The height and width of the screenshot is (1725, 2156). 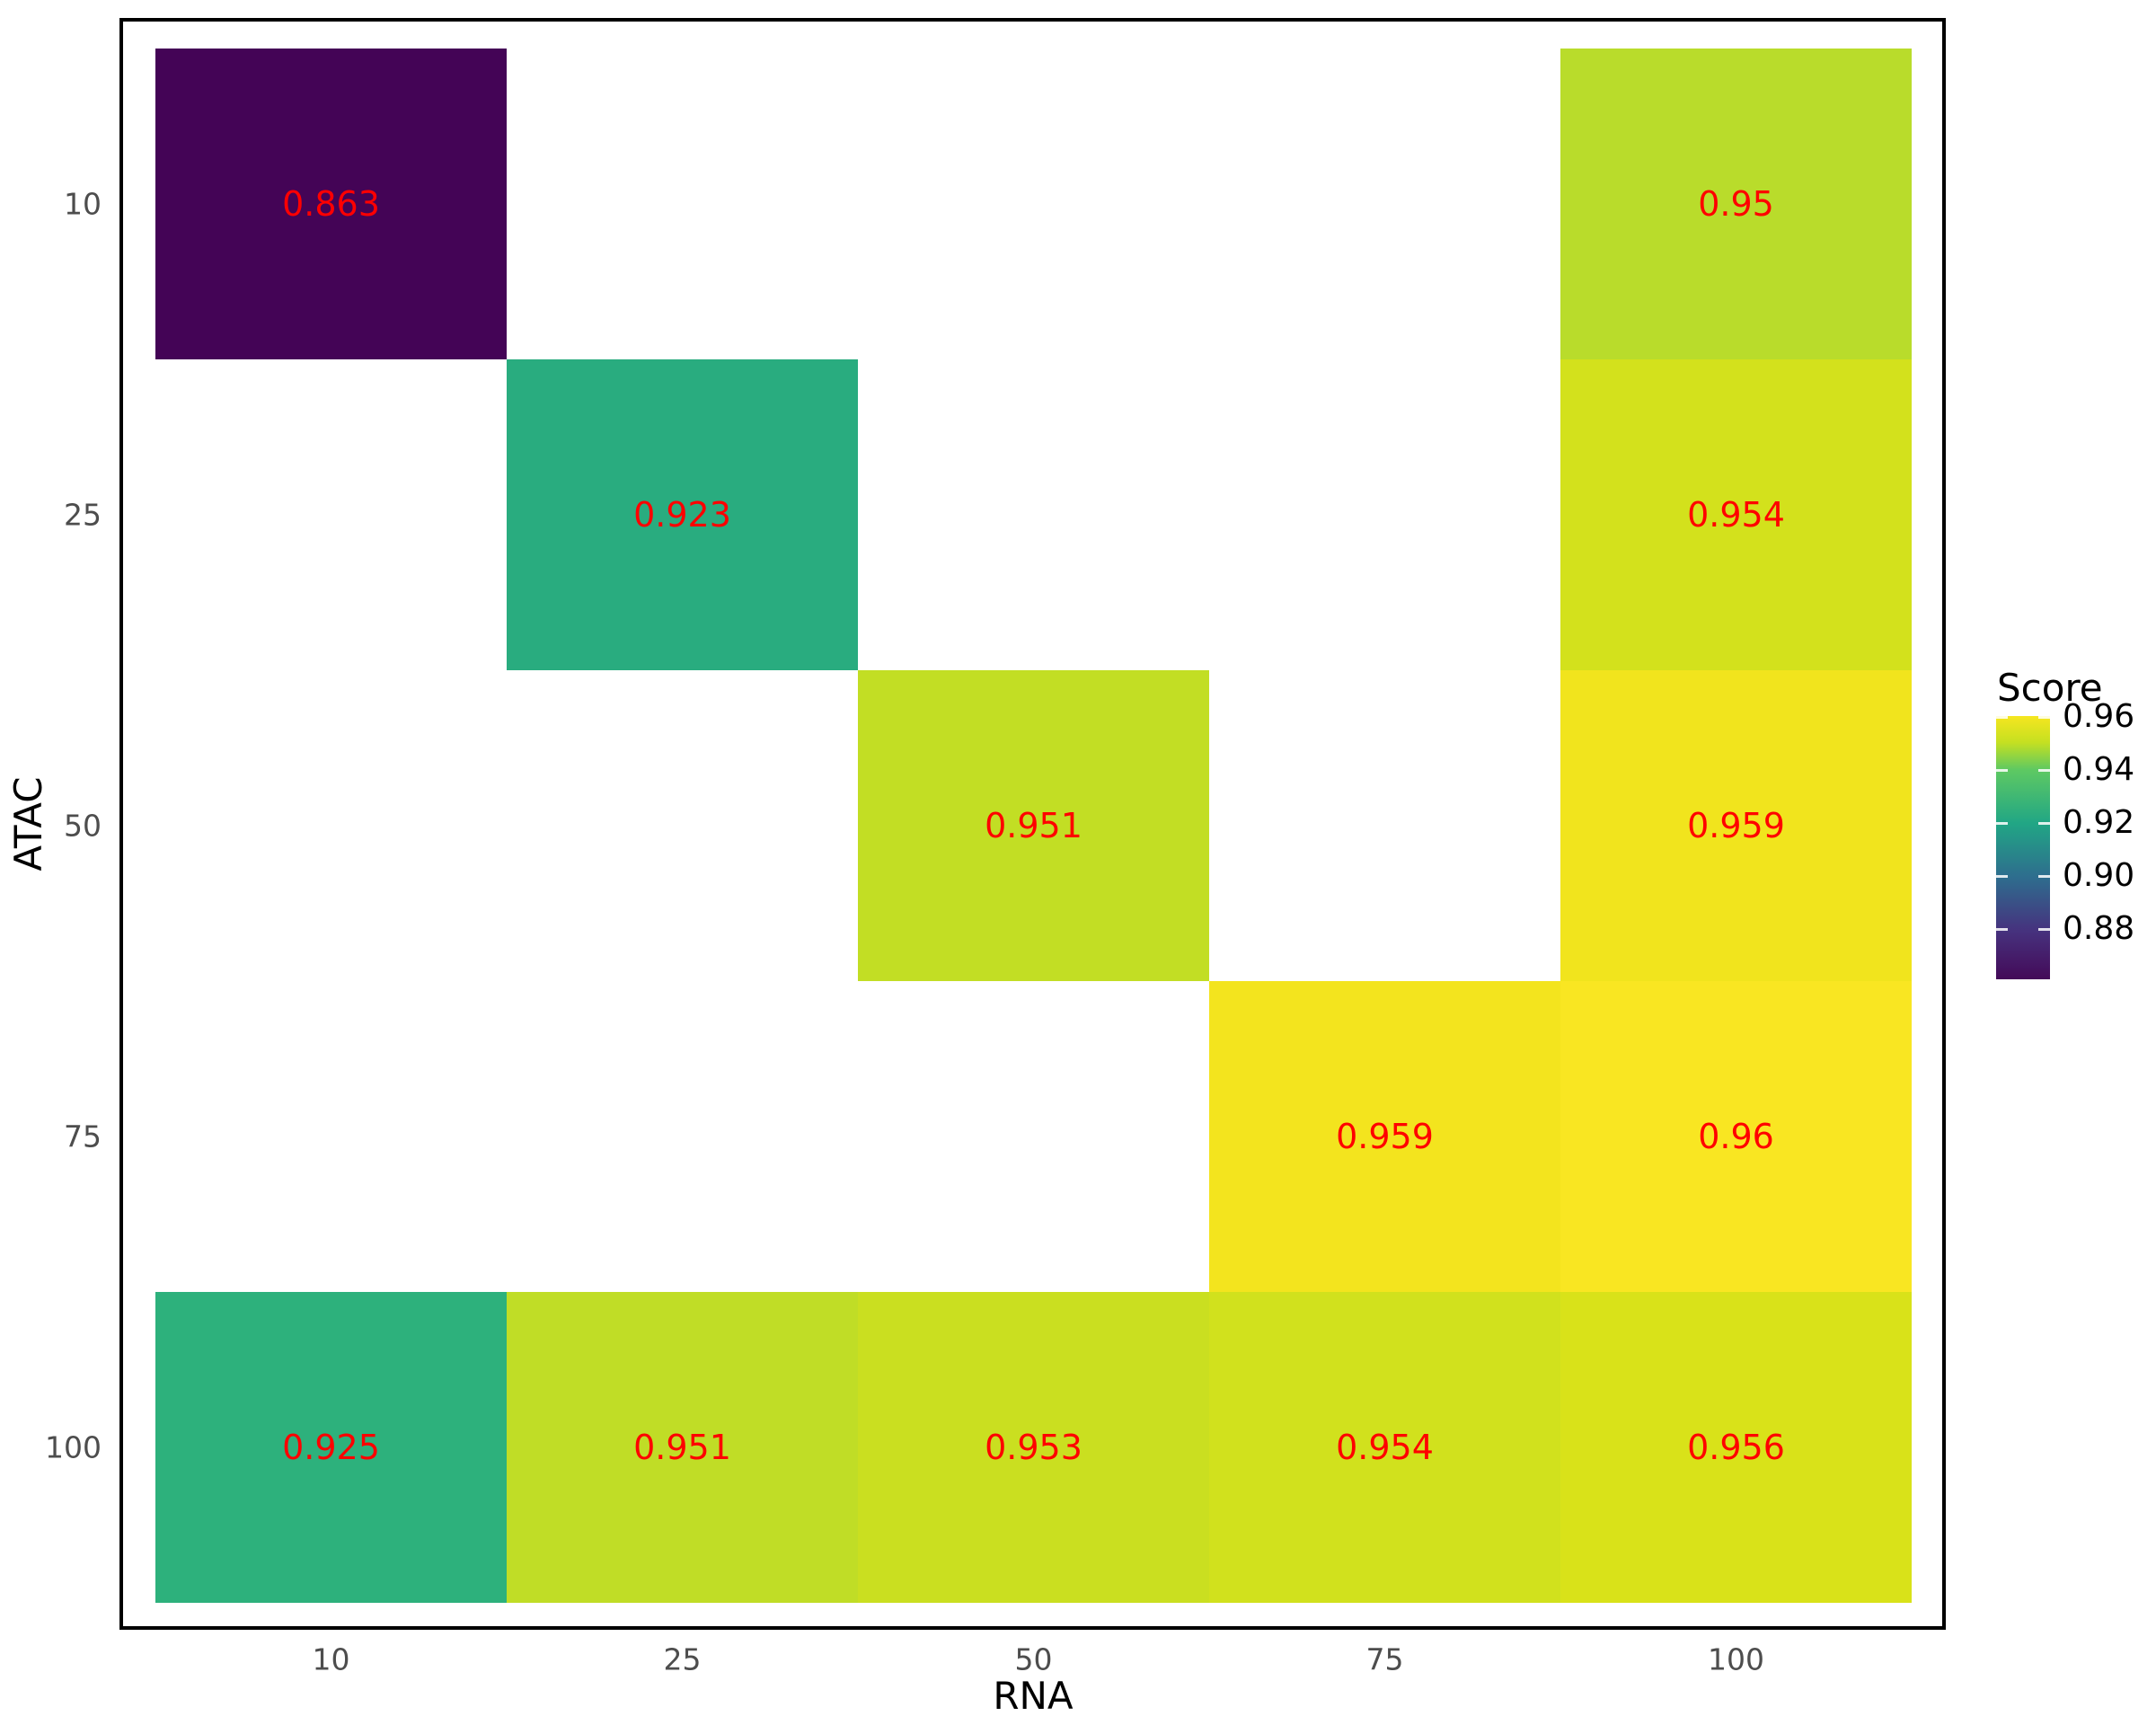 I want to click on heatmap-cell: 0.956, so click(x=1736, y=1447).